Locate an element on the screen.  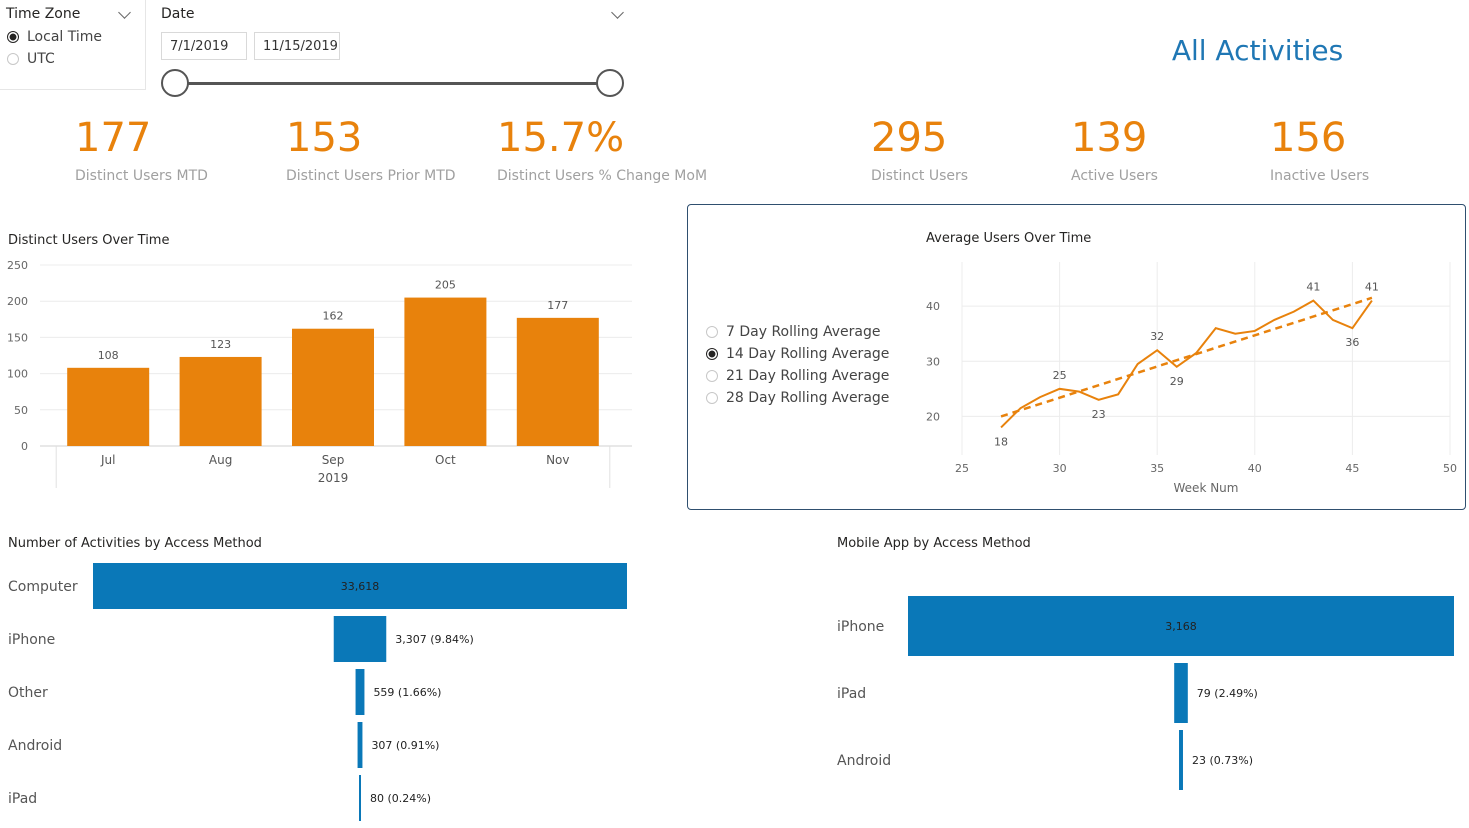
kpi-card: 139 Active Users is located at coordinates (1114, 151).